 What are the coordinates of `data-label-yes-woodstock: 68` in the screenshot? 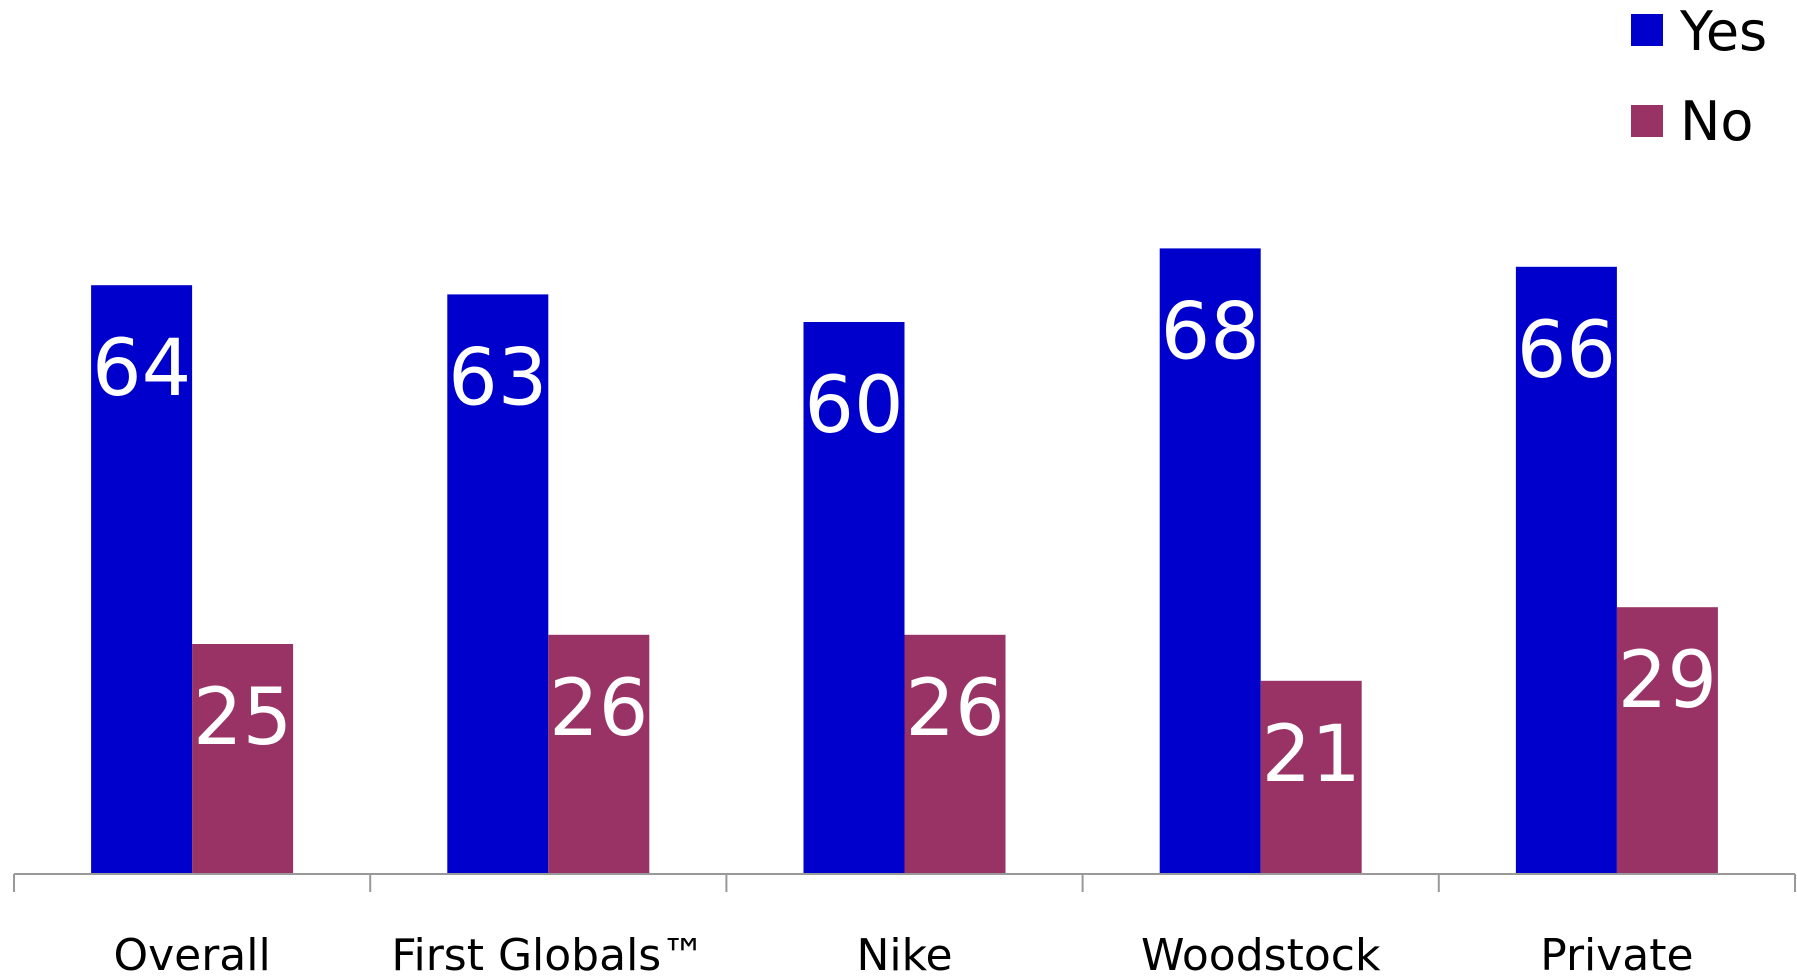 It's located at (1210, 332).